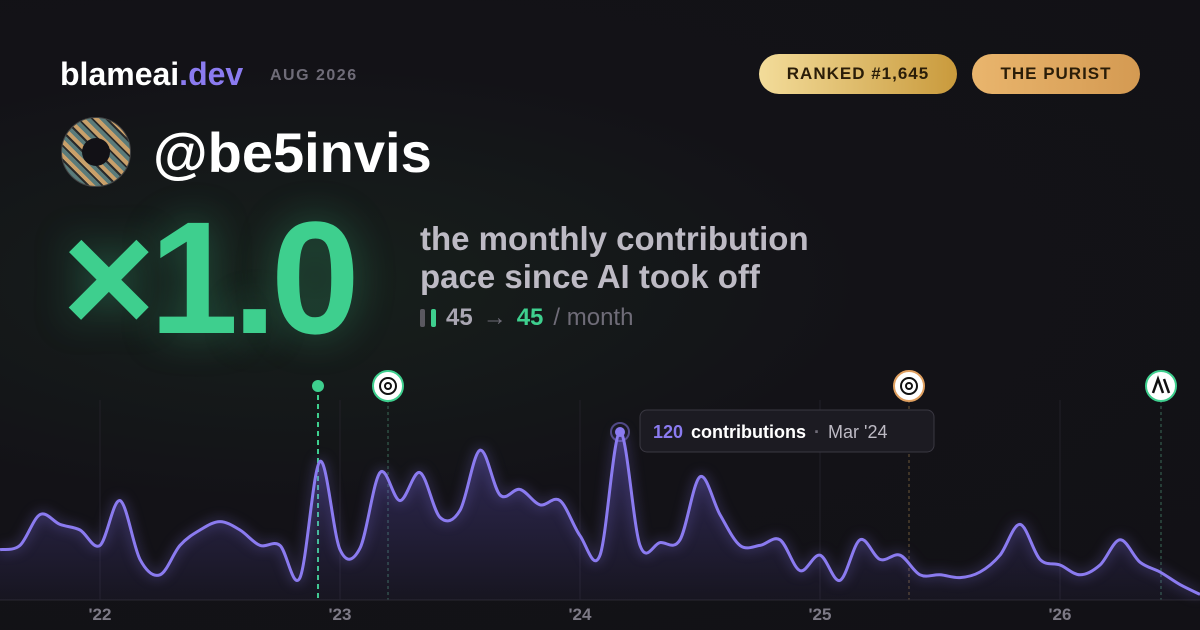  What do you see at coordinates (1056, 74) in the screenshot?
I see `persona-badge: THE PURIST` at bounding box center [1056, 74].